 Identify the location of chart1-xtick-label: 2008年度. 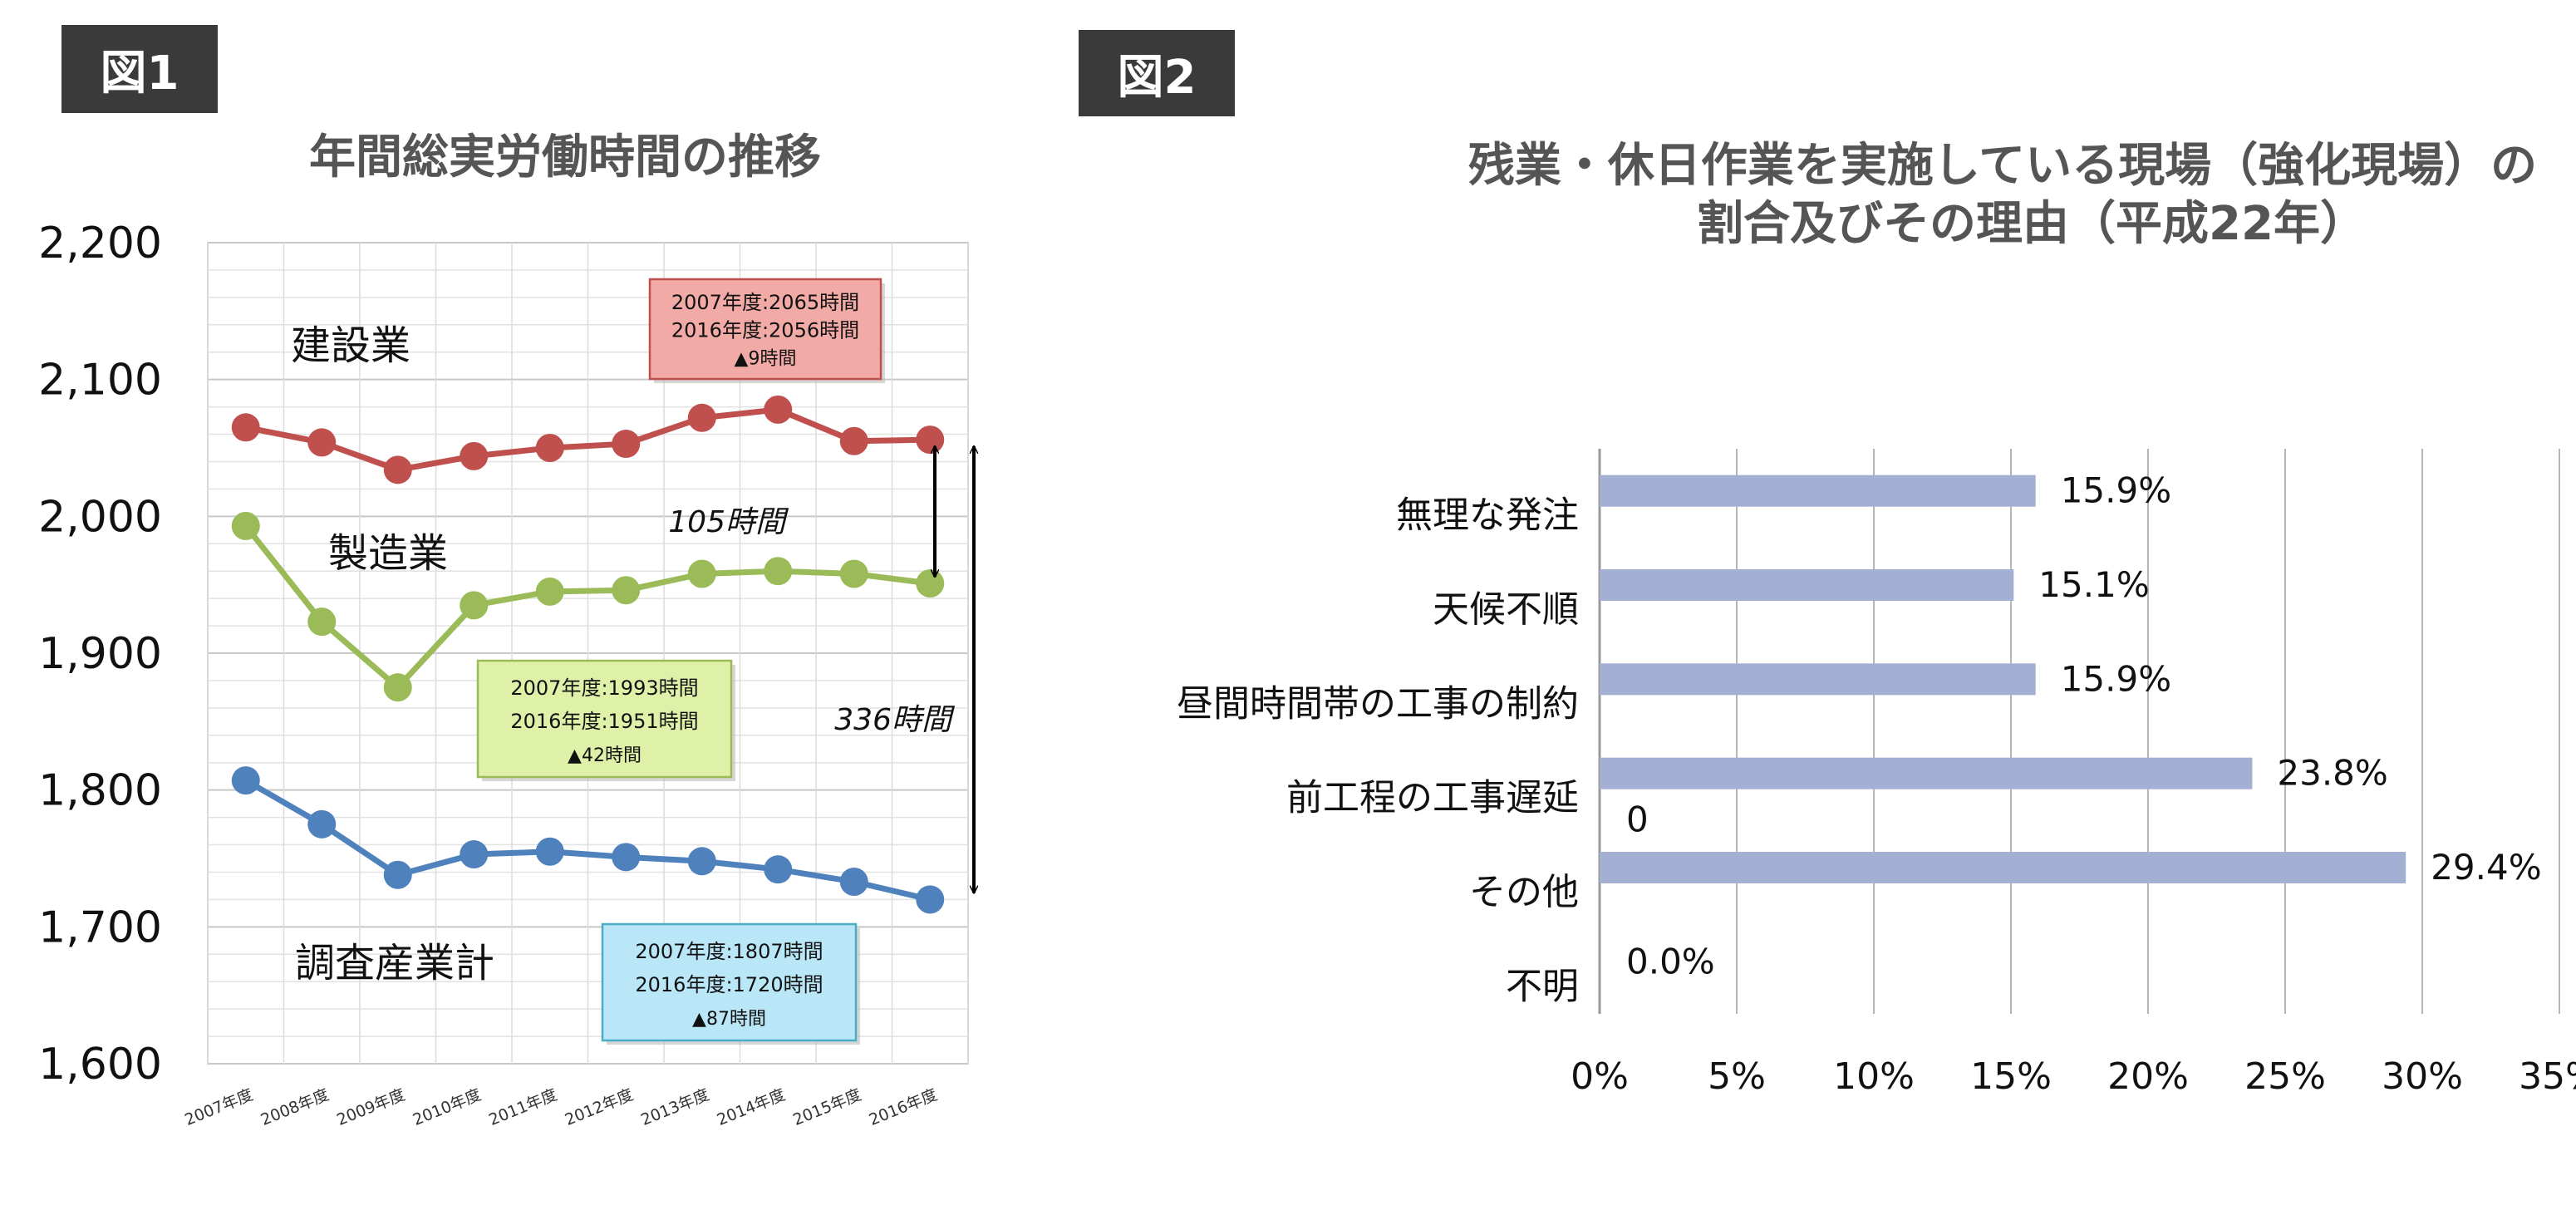
(295, 1107).